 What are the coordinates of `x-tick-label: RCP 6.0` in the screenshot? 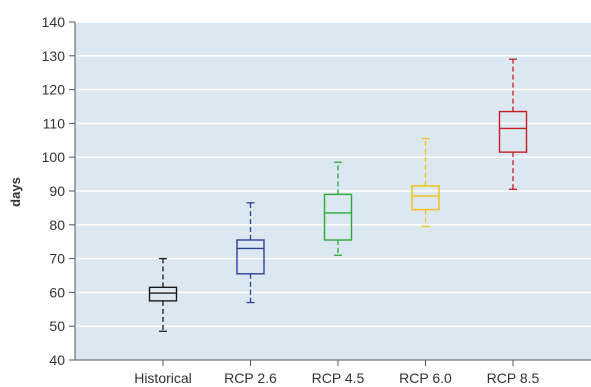 It's located at (425, 378).